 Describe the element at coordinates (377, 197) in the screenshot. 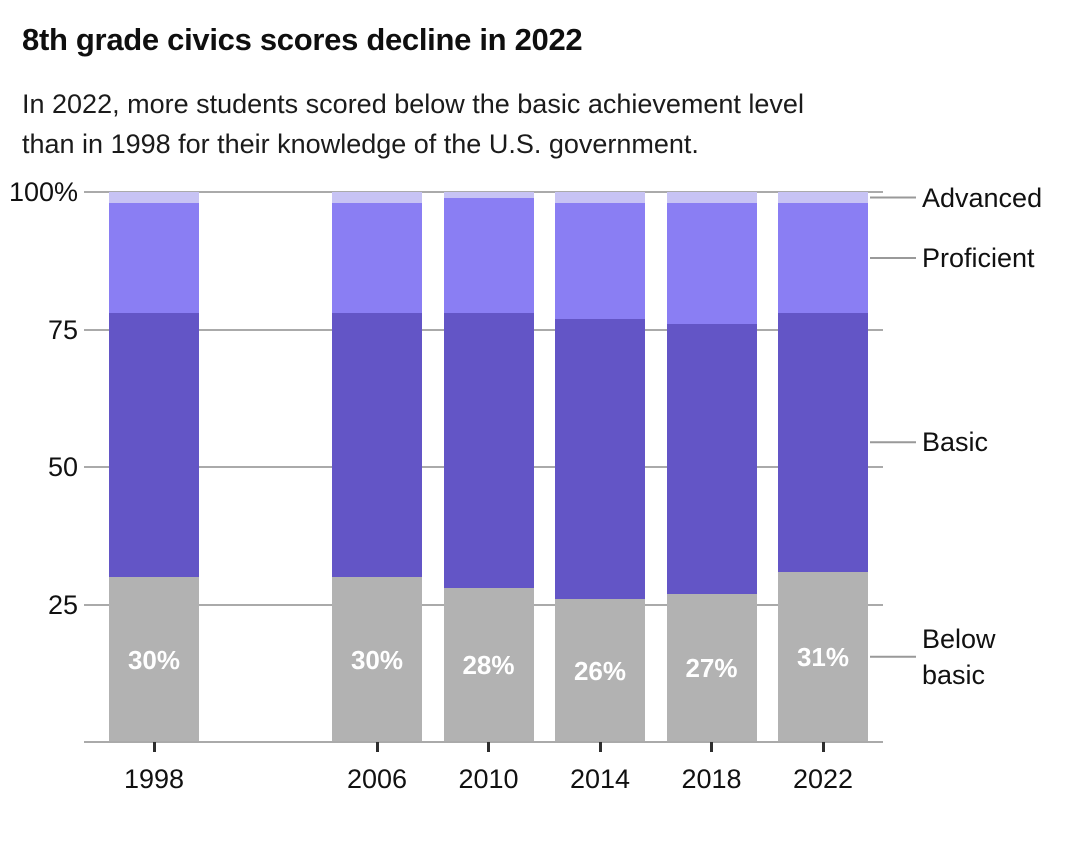

I see `bar-2006-advanced` at that location.